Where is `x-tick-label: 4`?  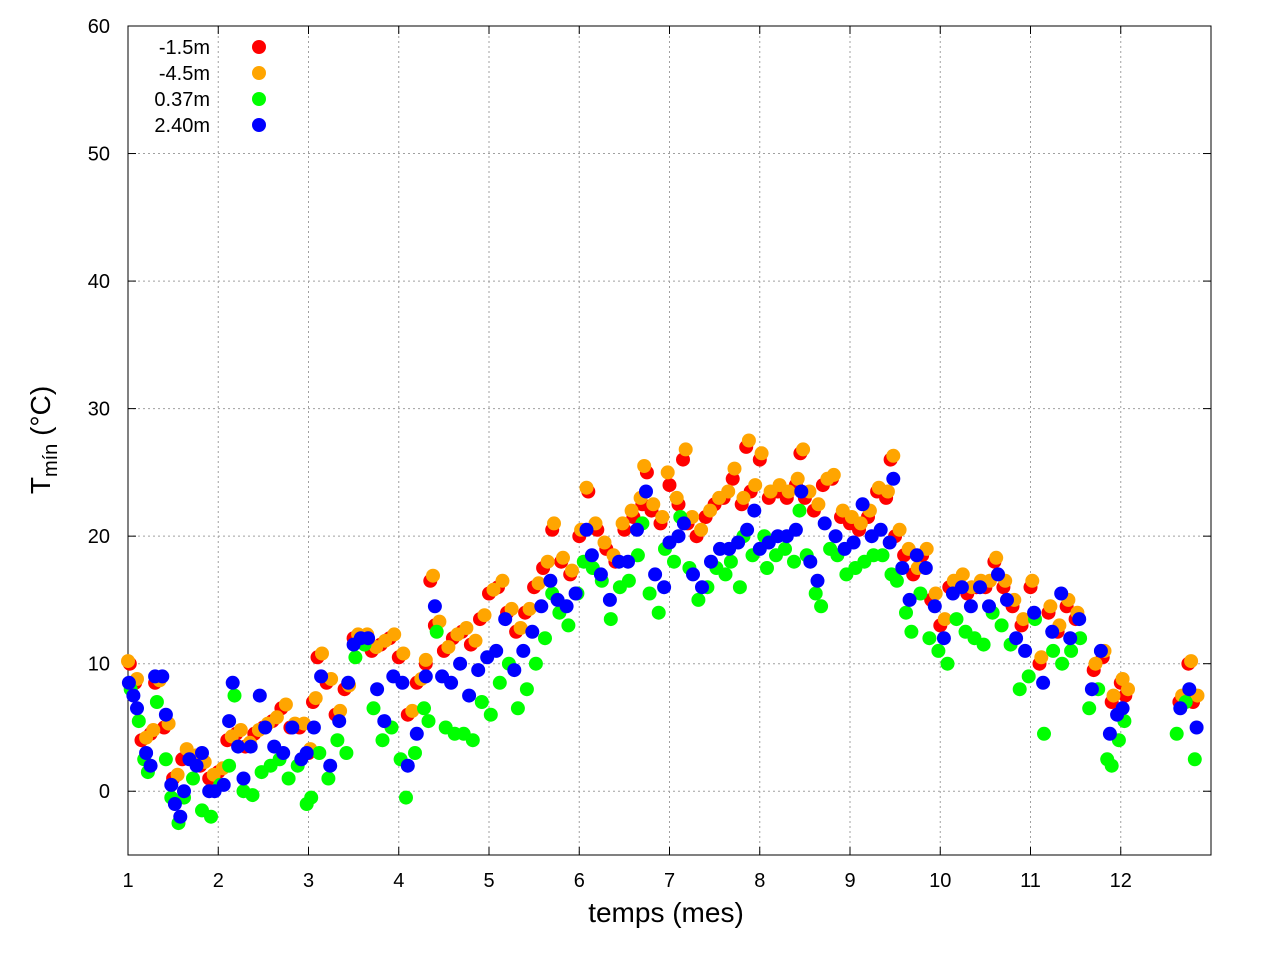
x-tick-label: 4 is located at coordinates (398, 881).